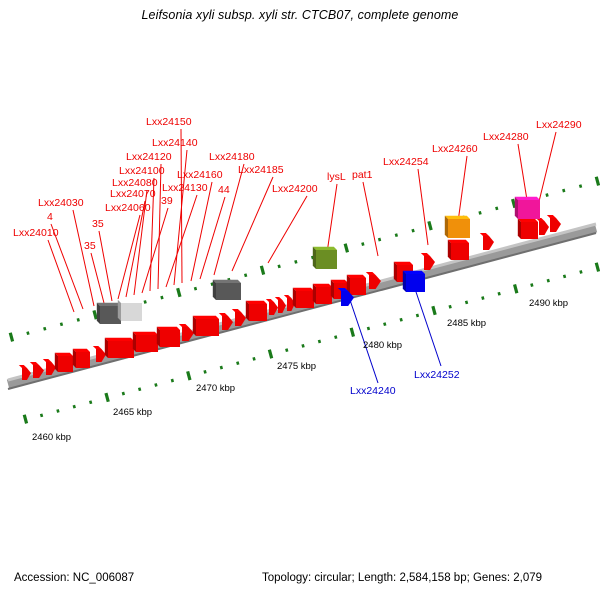 This screenshot has height=600, width=600. Describe the element at coordinates (149, 157) in the screenshot. I see `gene-label-forward: Lxx24120` at that location.